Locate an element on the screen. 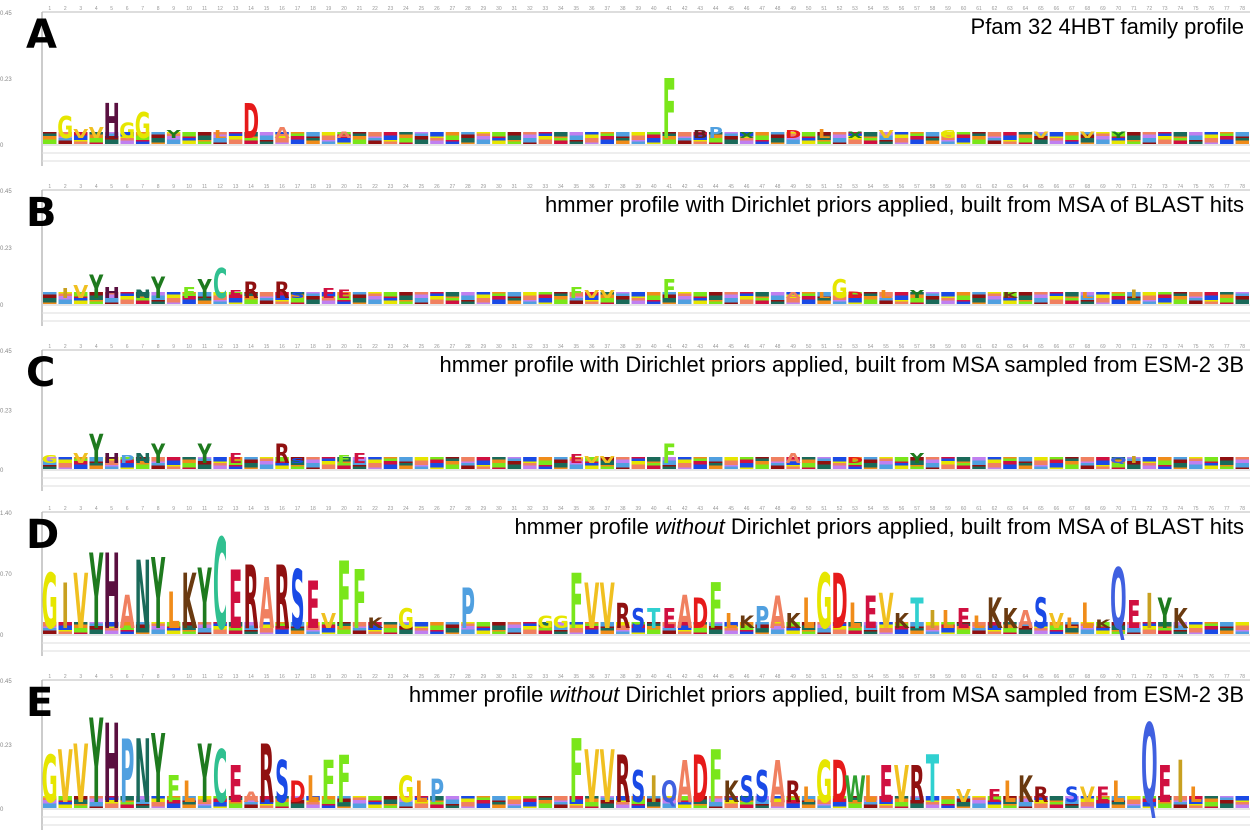 The height and width of the screenshot is (834, 1254). column-number: 21 is located at coordinates (360, 347).